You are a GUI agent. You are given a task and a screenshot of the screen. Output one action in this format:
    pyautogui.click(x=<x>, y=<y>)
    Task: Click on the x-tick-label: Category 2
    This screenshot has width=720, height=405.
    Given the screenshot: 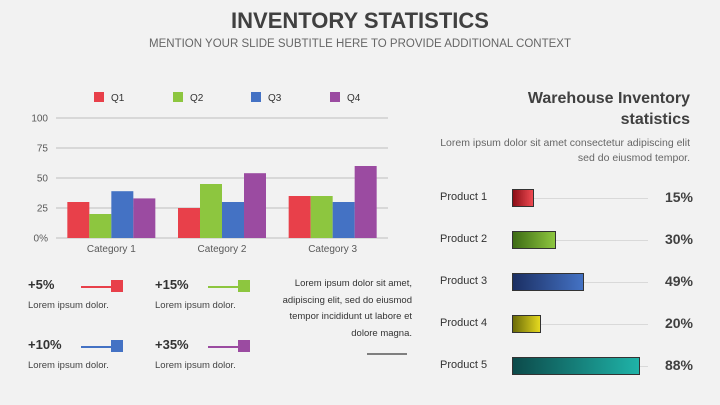 What is the action you would take?
    pyautogui.click(x=222, y=249)
    